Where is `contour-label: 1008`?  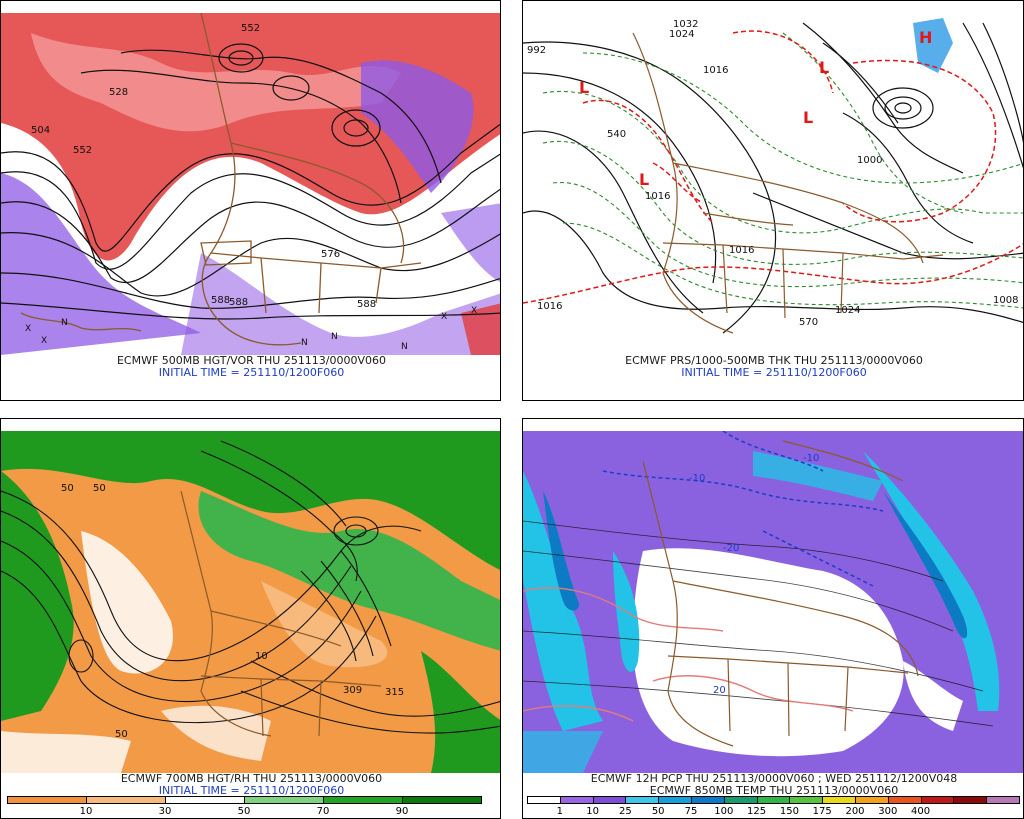 contour-label: 1008 is located at coordinates (1005, 300).